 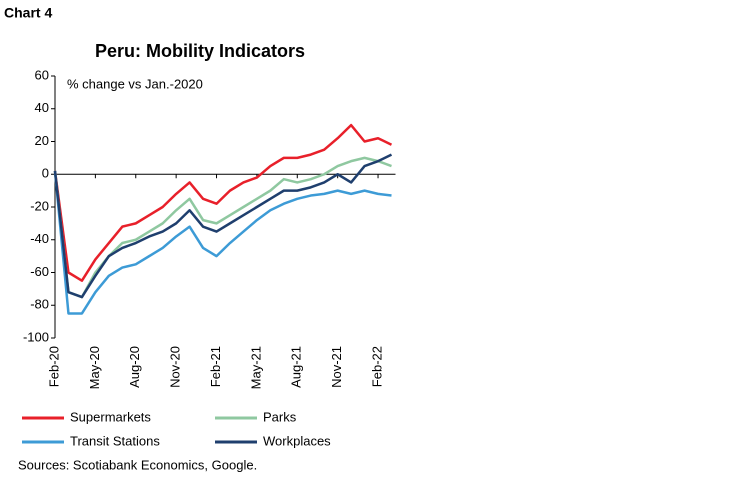 What do you see at coordinates (137, 464) in the screenshot?
I see `source-note: Sources: Scotiabank Economics, Google.` at bounding box center [137, 464].